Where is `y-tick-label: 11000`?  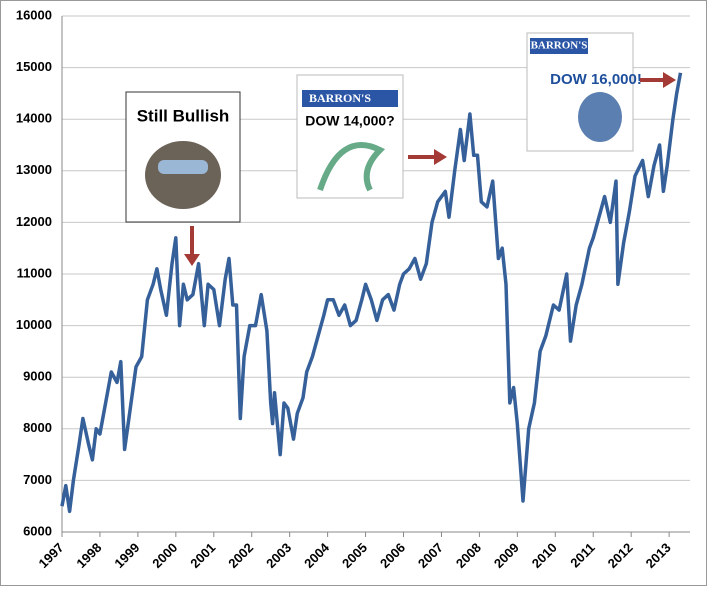 y-tick-label: 11000 is located at coordinates (34, 272).